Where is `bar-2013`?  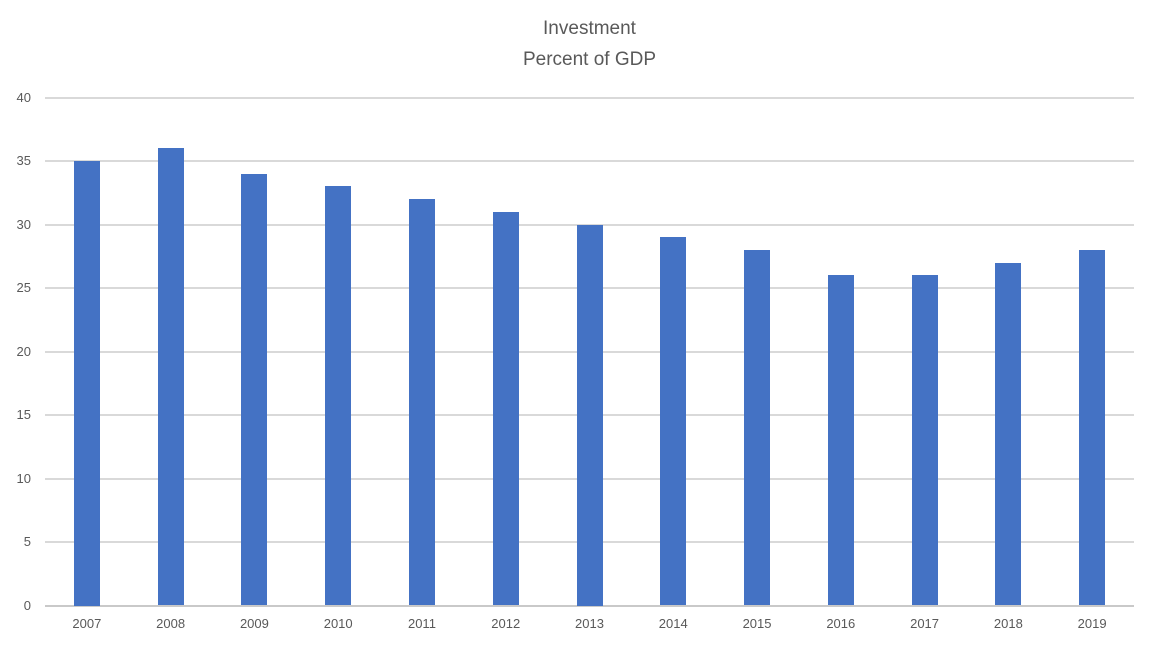
bar-2013 is located at coordinates (589, 415).